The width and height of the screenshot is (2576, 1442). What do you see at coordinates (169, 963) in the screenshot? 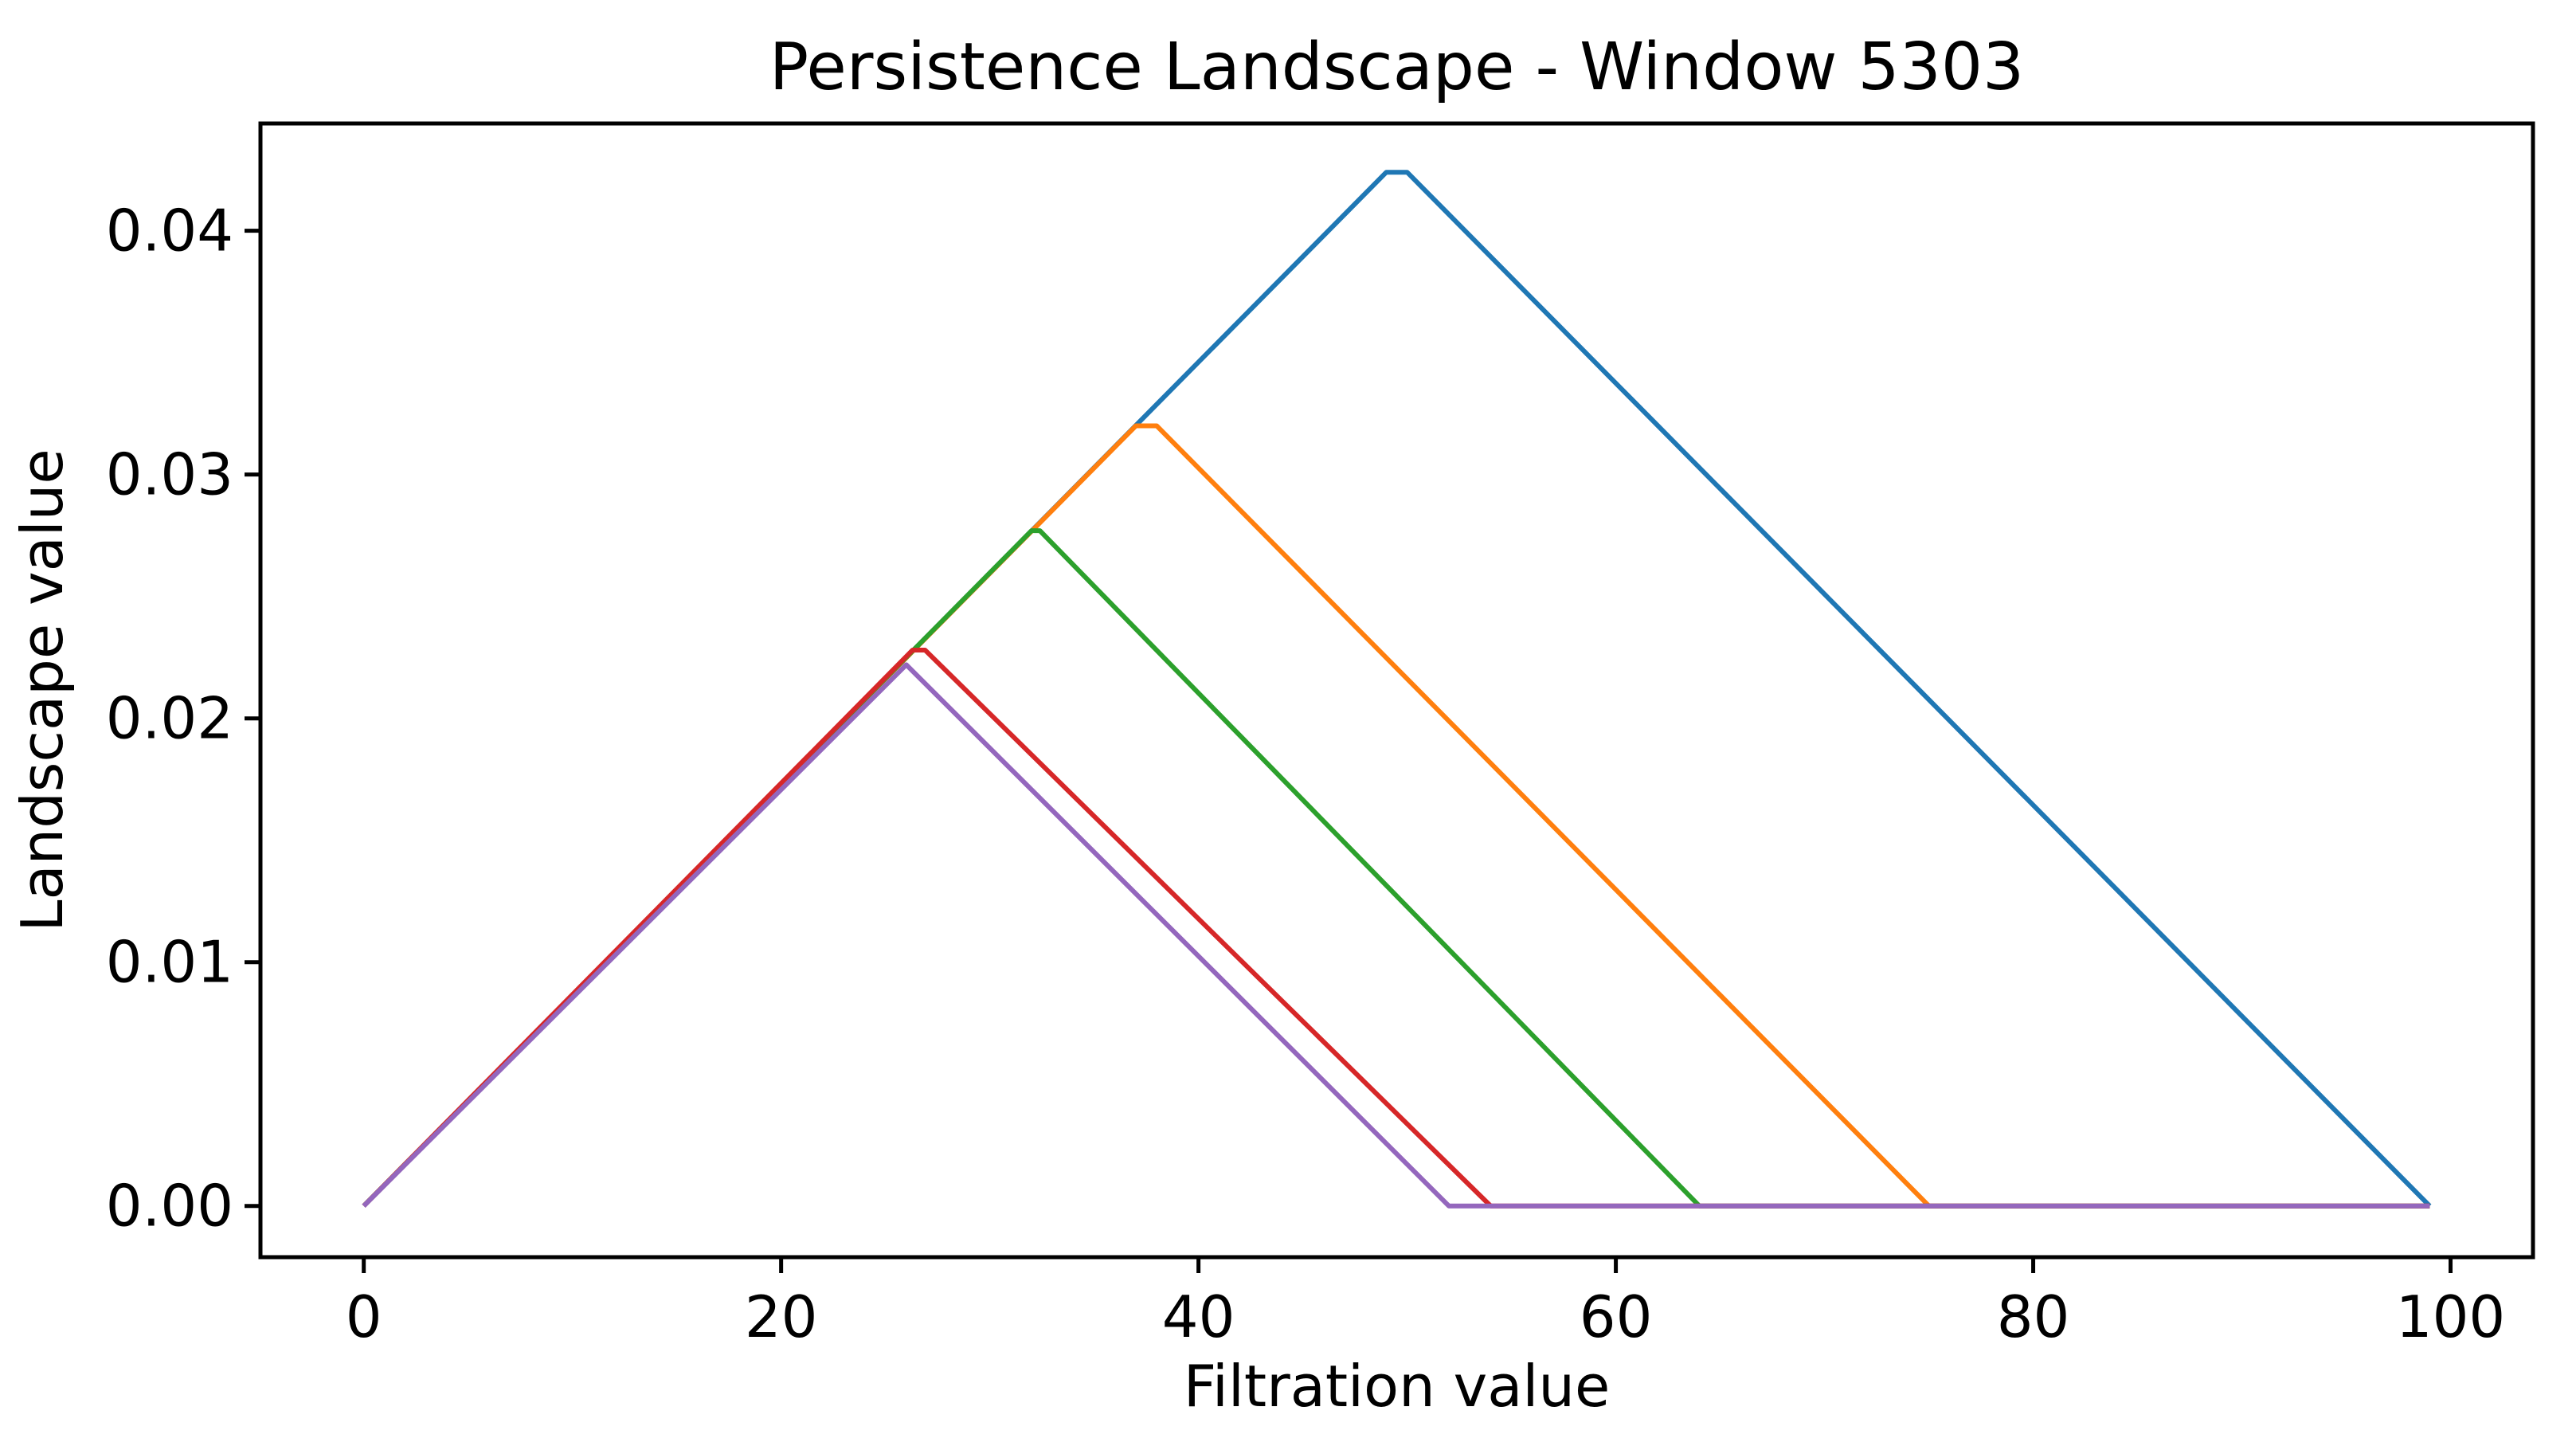
I see `y-tick-label: 0.01` at bounding box center [169, 963].